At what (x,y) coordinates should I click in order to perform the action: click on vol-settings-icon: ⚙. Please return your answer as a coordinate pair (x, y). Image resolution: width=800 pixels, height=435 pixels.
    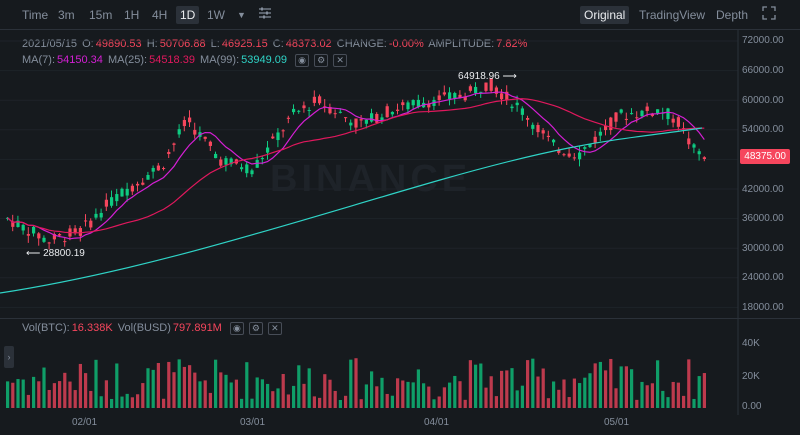
    Looking at the image, I should click on (255, 328).